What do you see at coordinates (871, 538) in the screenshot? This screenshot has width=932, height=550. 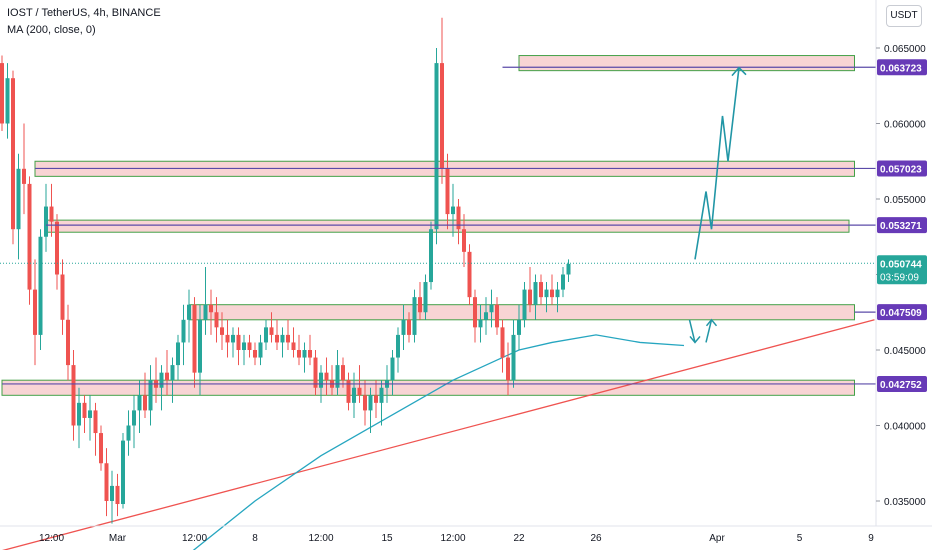 I see `time-tick-label: 9` at bounding box center [871, 538].